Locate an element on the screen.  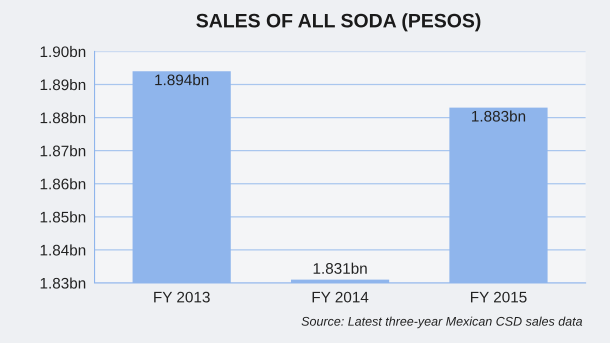
chart-title: SALES OF ALL SODA (PESOS) is located at coordinates (338, 22).